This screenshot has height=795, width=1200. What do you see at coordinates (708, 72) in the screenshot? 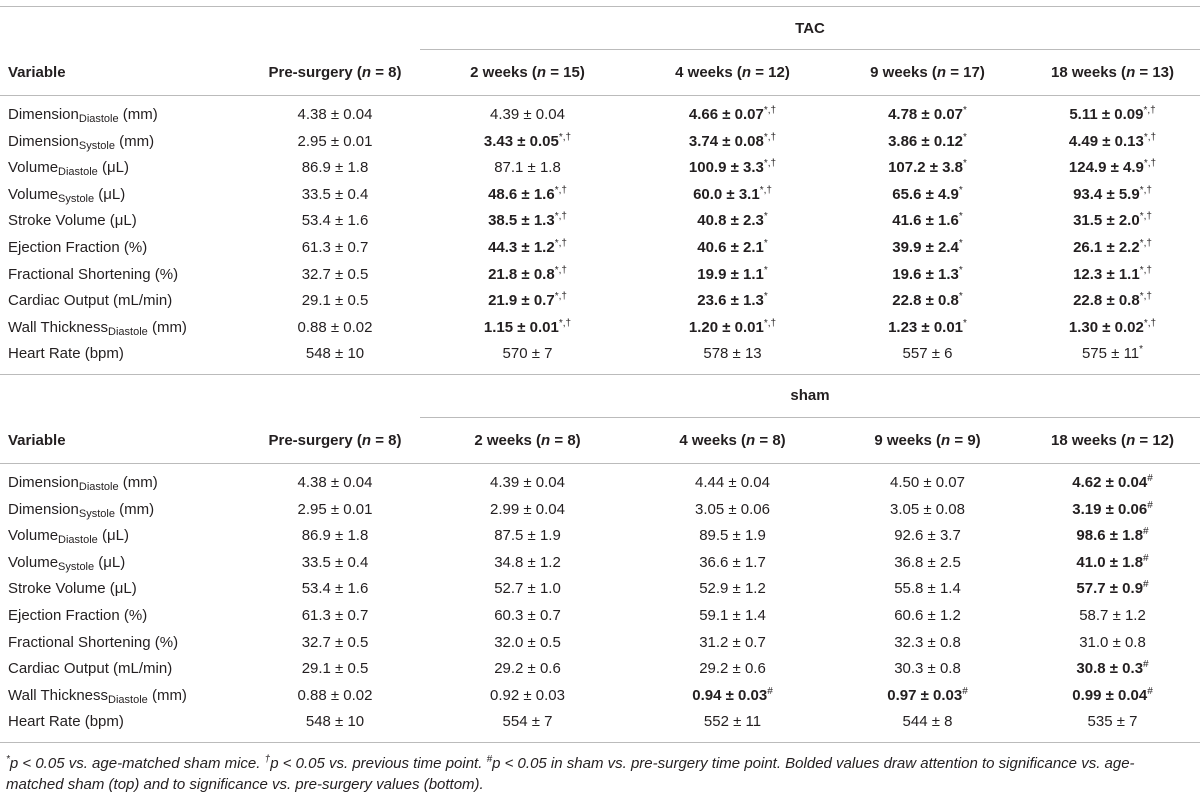
I see `header-text: 4 weeks (` at bounding box center [708, 72].